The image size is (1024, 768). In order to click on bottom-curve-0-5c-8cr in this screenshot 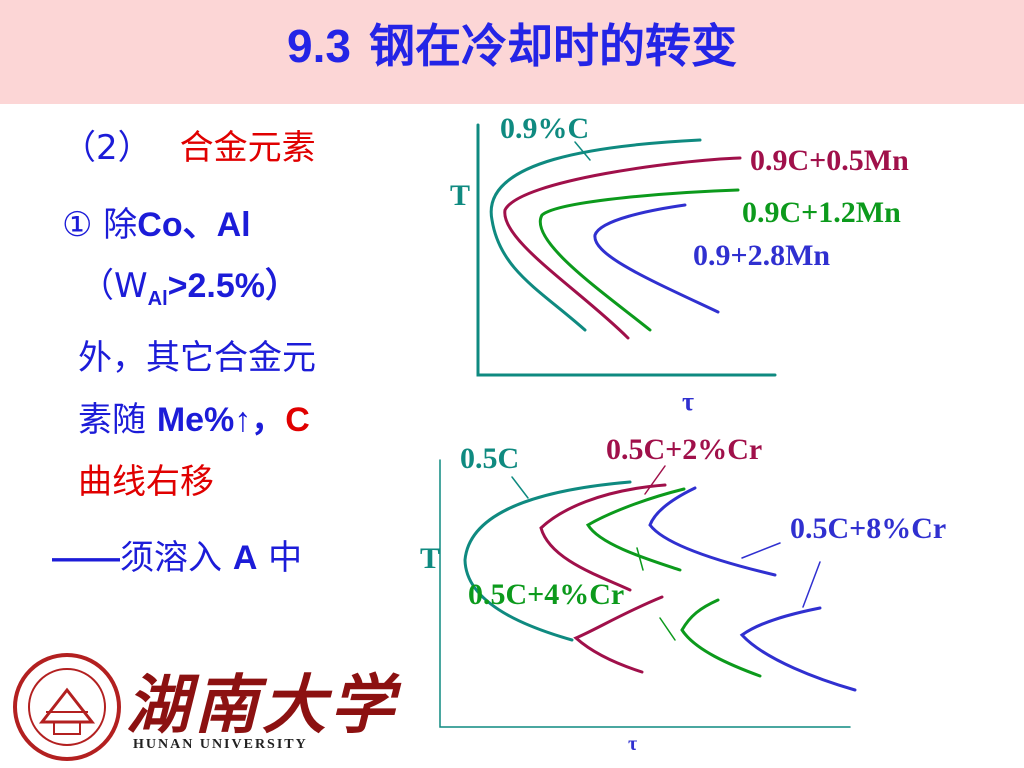, I will do `click(752, 589)`.